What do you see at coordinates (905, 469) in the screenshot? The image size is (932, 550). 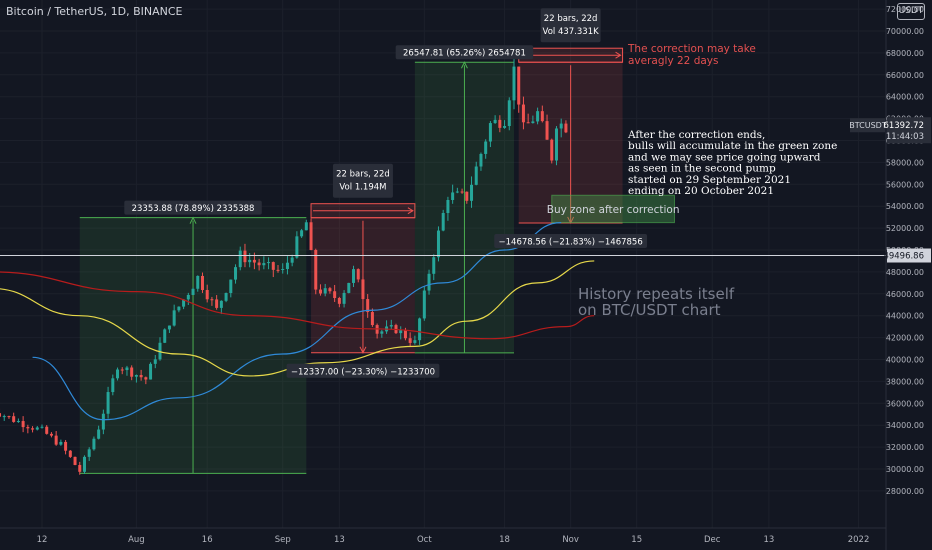 I see `y-tick-label: 30000.00` at bounding box center [905, 469].